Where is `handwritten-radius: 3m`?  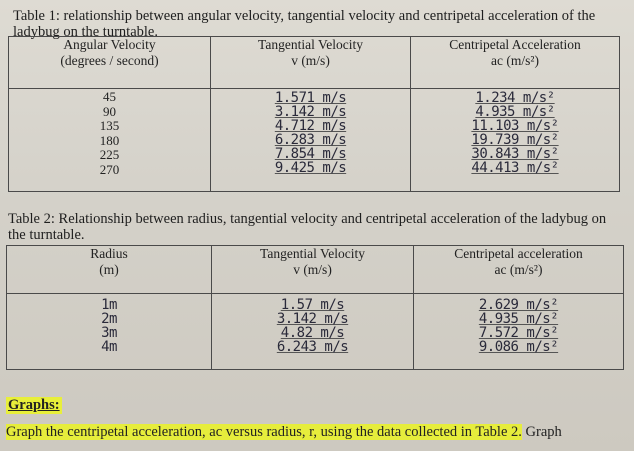
handwritten-radius: 3m is located at coordinates (109, 333).